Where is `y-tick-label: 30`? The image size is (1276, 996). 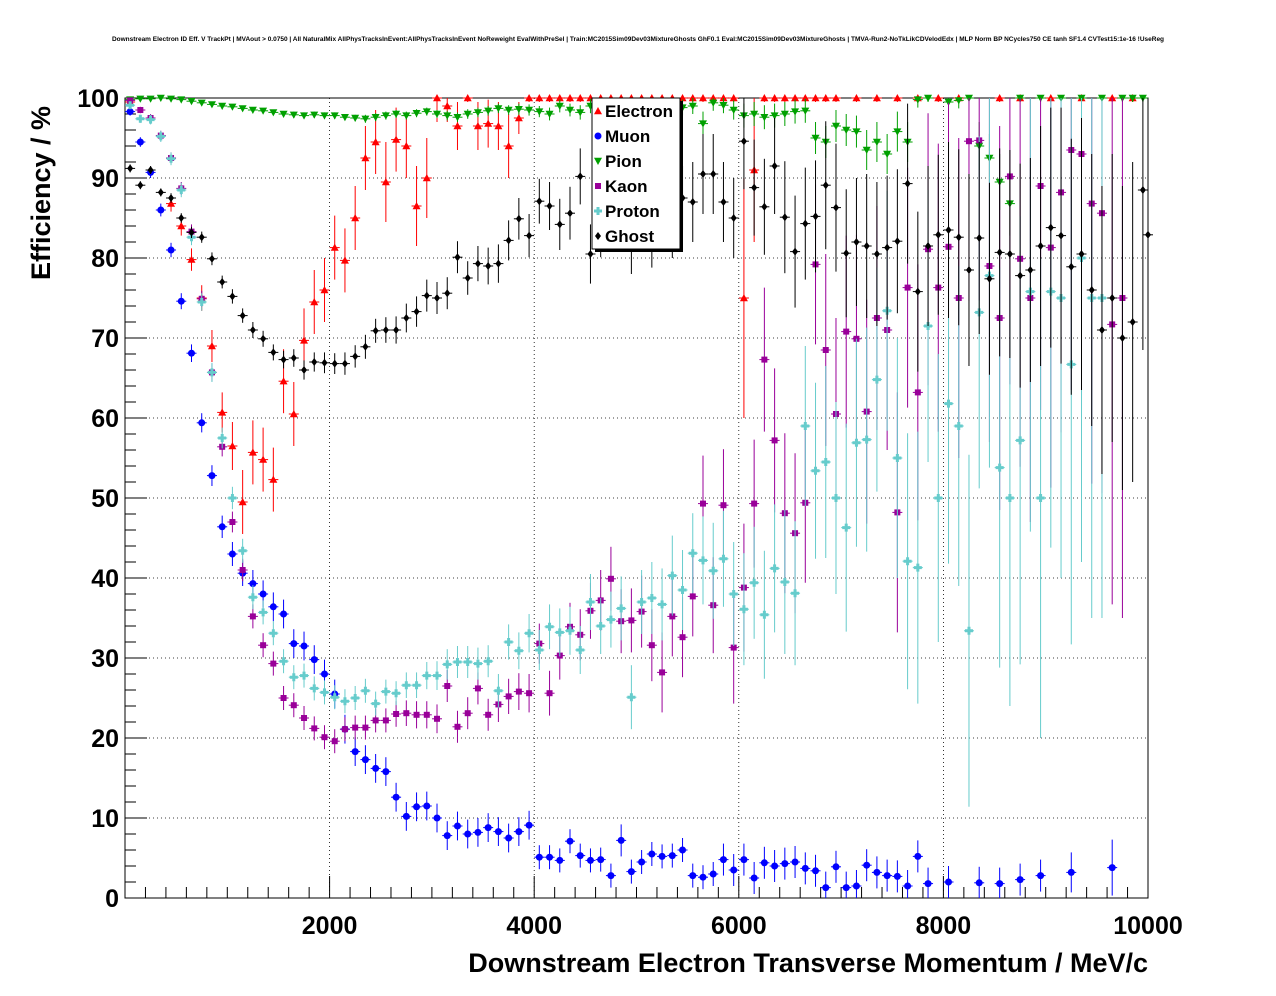
y-tick-label: 30 is located at coordinates (105, 659).